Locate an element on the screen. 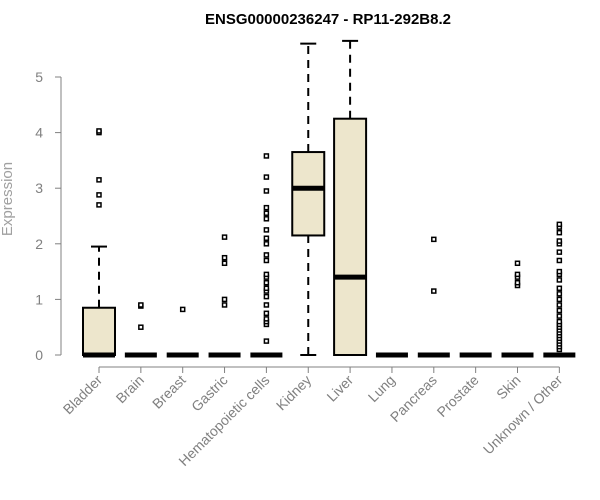  y-tick-label: 4 is located at coordinates (39, 133).